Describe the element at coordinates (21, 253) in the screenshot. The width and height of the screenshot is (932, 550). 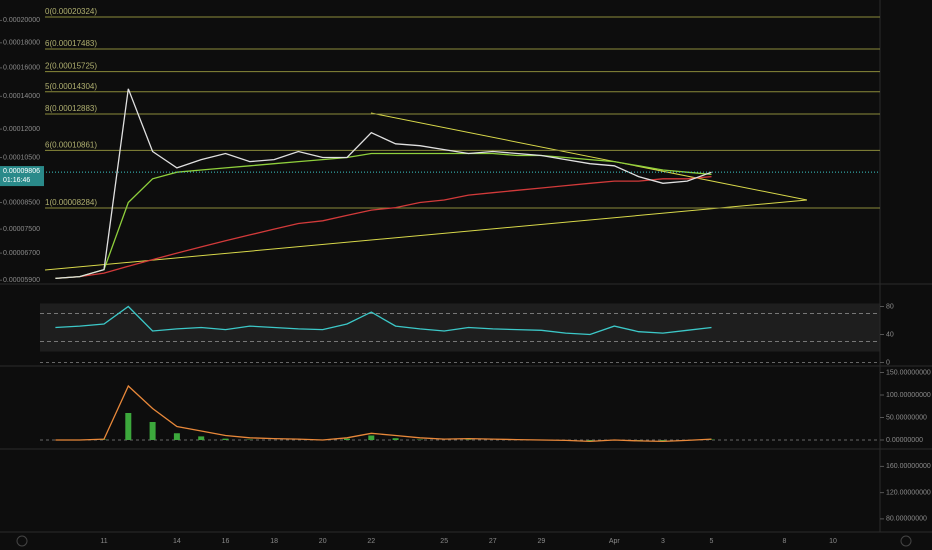
I see `y-tick-label: 0.00006700` at that location.